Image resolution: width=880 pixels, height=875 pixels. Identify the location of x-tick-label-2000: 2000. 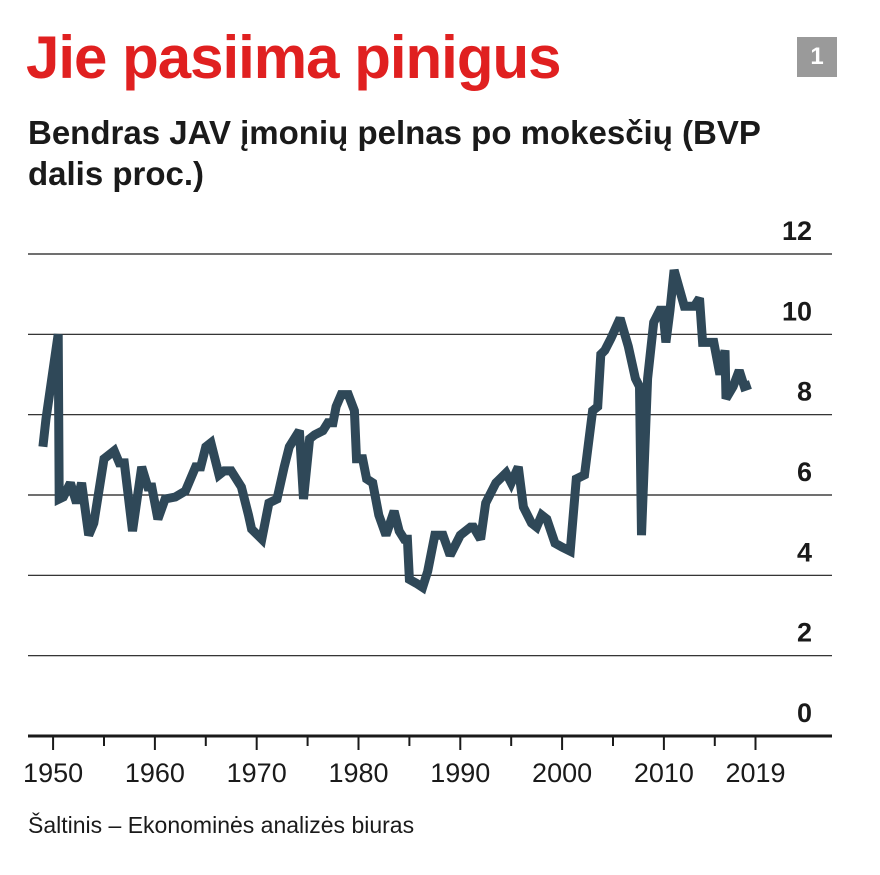
(562, 773).